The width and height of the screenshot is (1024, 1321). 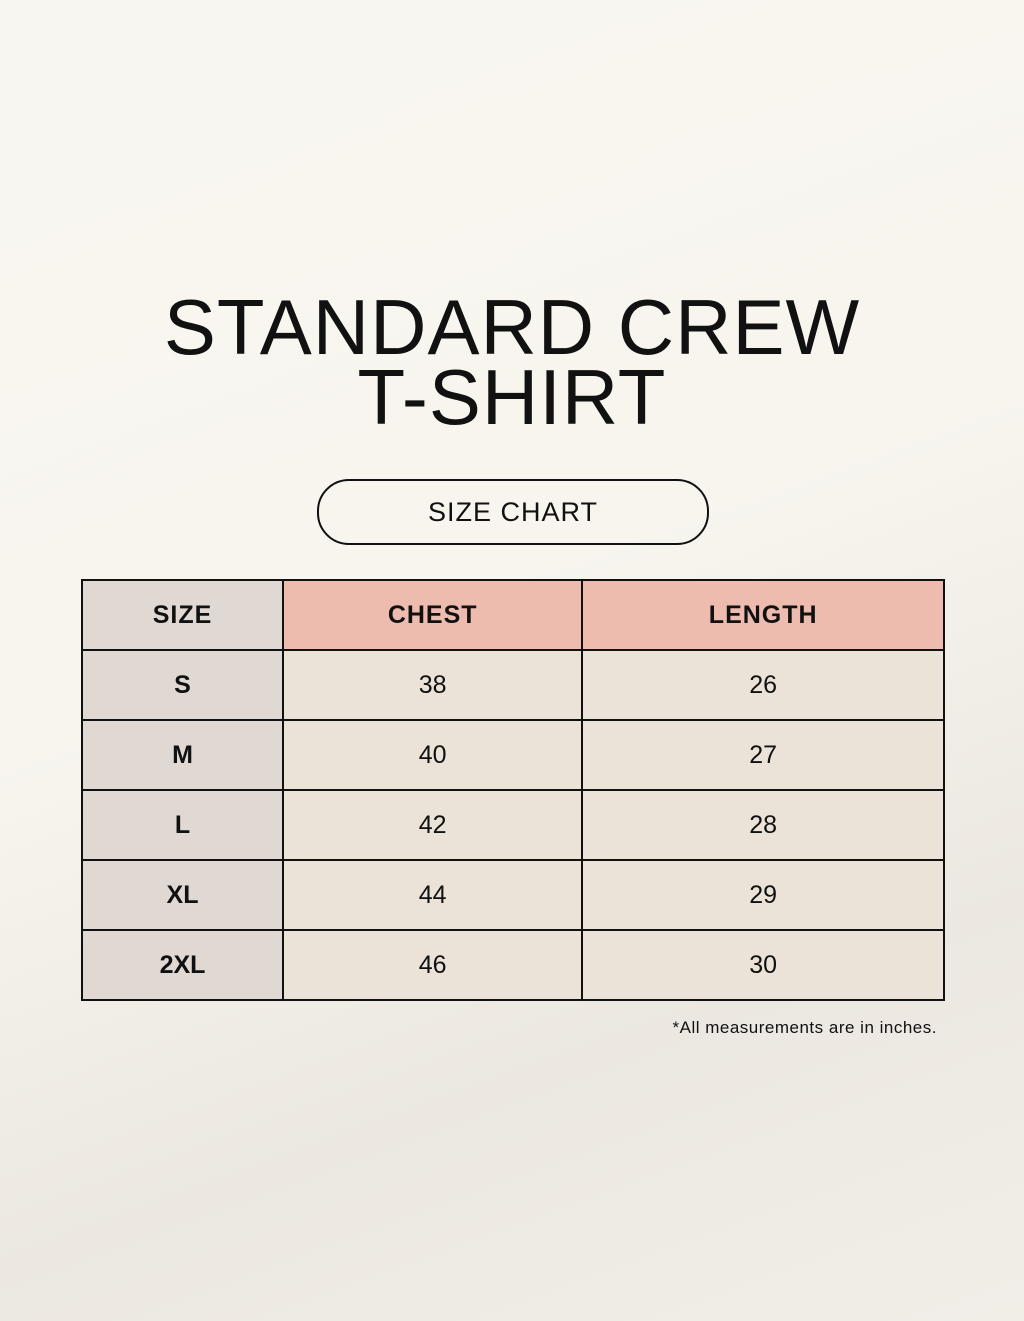 I want to click on table-header-row: SIZE CHEST LENGTH, so click(x=513, y=615).